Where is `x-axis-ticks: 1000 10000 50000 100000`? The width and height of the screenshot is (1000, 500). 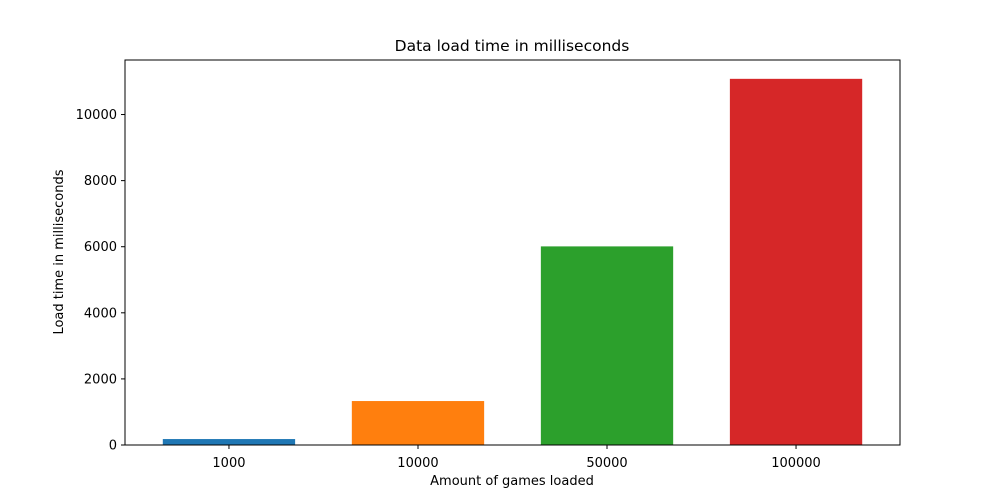 x-axis-ticks: 1000 10000 50000 100000 is located at coordinates (516, 458).